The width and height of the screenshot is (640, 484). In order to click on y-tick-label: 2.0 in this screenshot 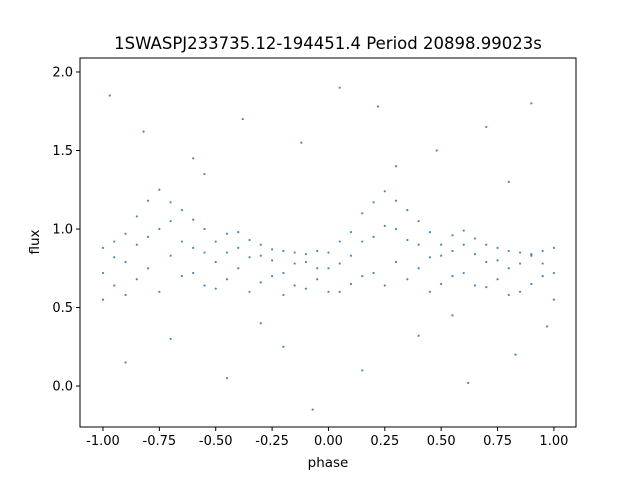, I will do `click(62, 72)`.